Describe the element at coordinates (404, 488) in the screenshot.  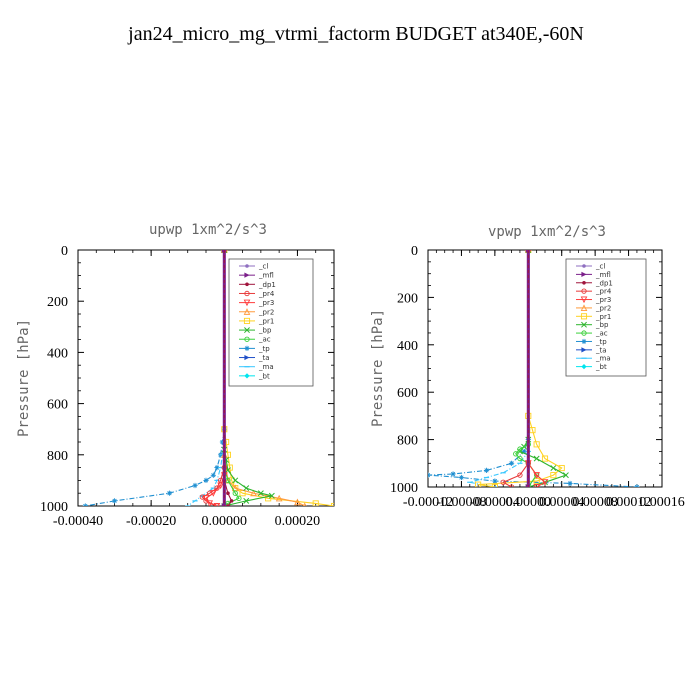
I see `y-tick-label: 1000` at that location.